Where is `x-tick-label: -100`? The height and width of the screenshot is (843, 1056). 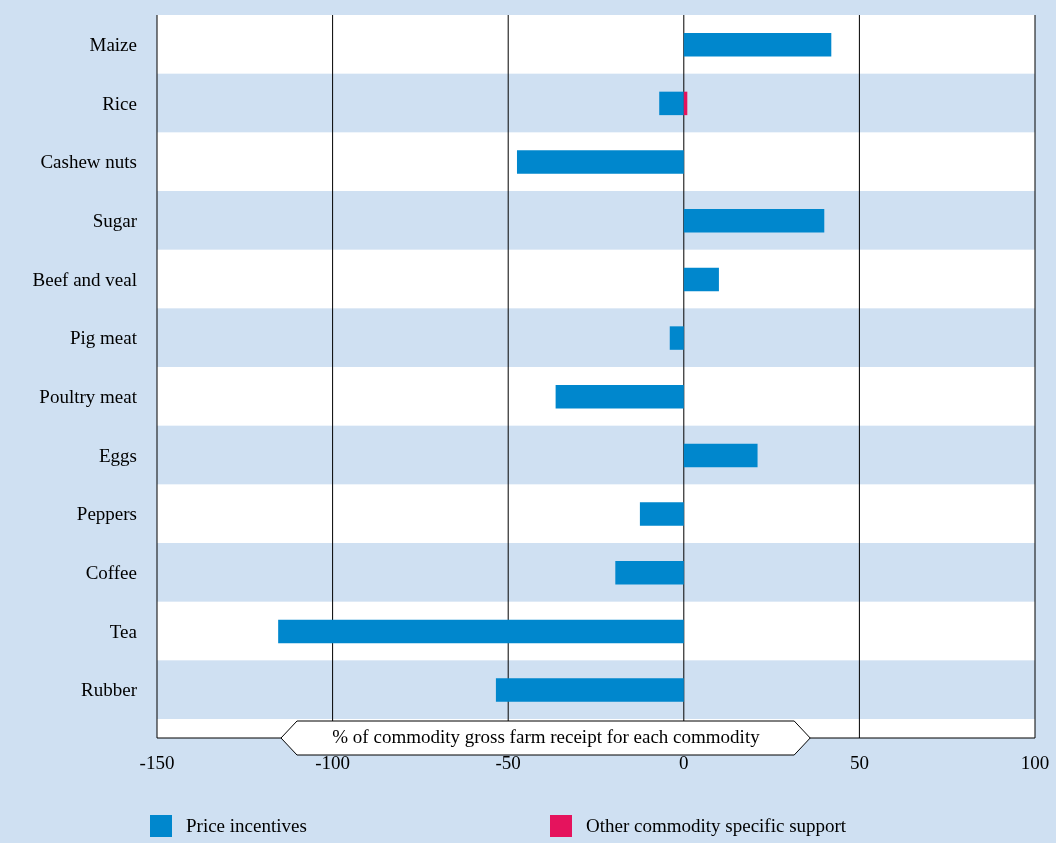
x-tick-label: -100 is located at coordinates (333, 763).